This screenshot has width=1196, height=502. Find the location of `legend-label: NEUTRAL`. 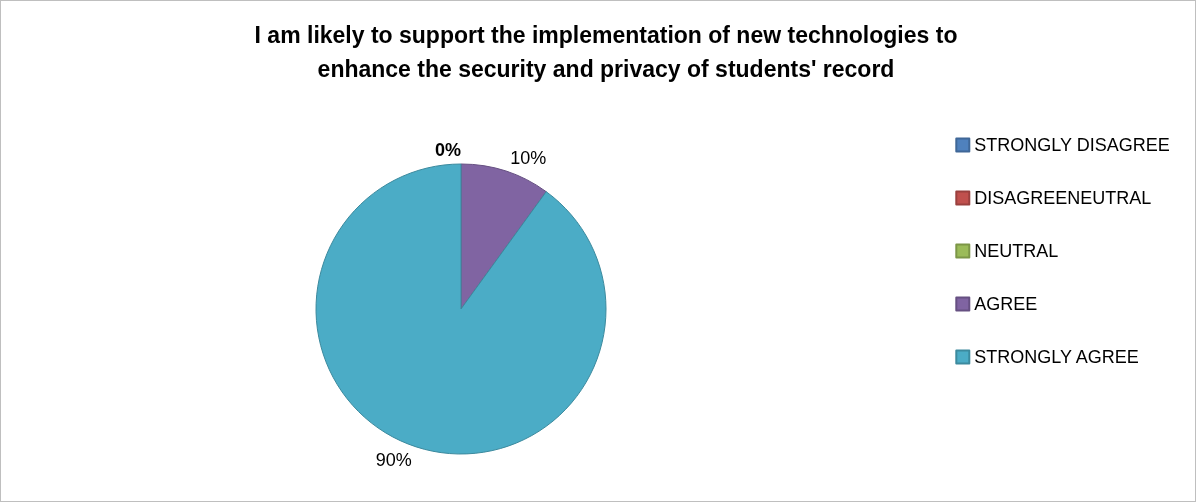

legend-label: NEUTRAL is located at coordinates (1016, 251).